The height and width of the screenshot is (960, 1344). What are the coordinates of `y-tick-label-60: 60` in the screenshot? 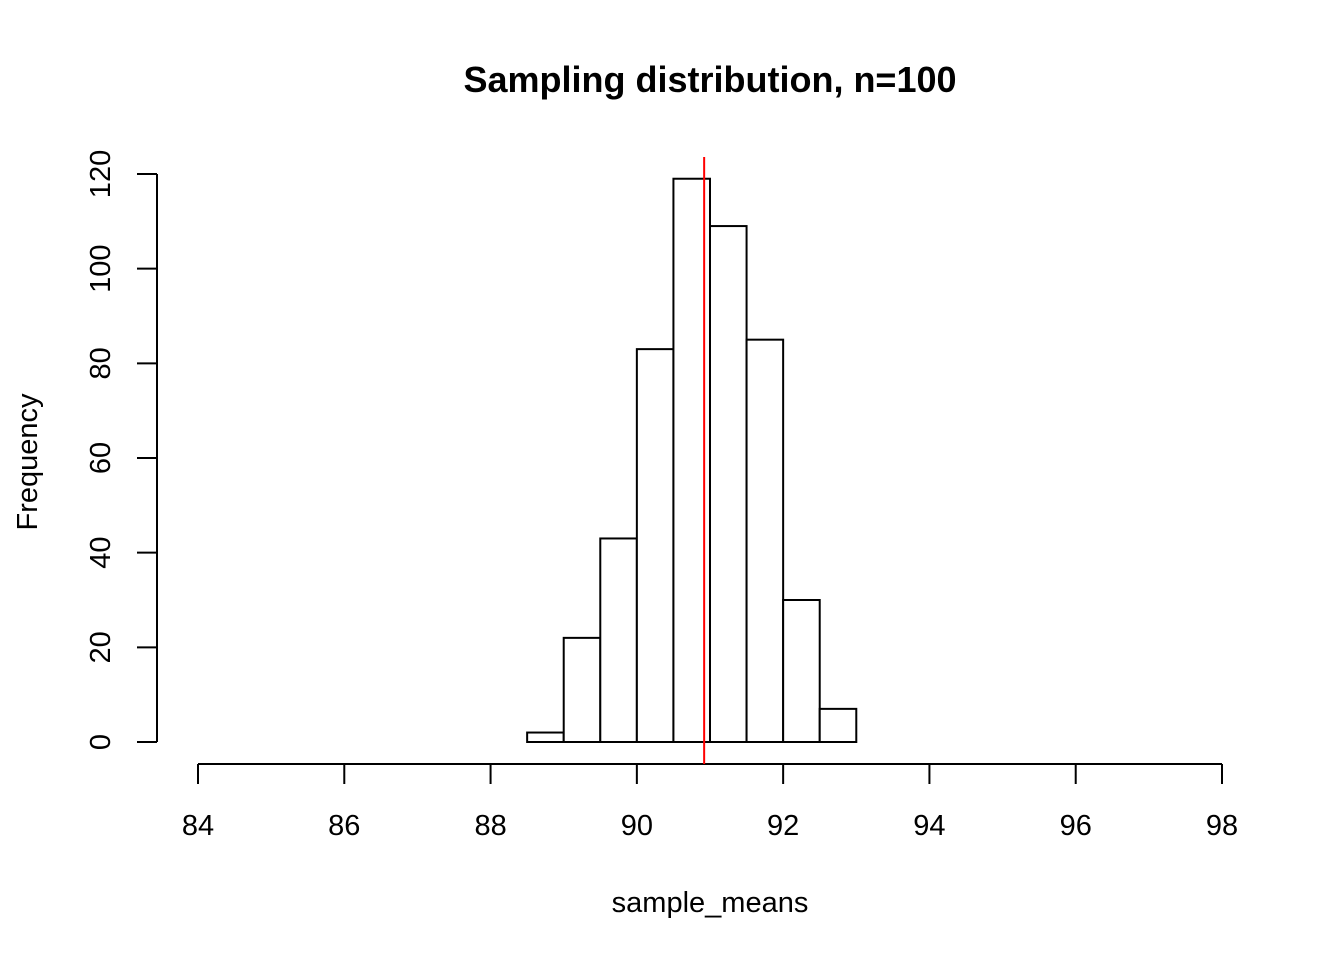 It's located at (101, 458).